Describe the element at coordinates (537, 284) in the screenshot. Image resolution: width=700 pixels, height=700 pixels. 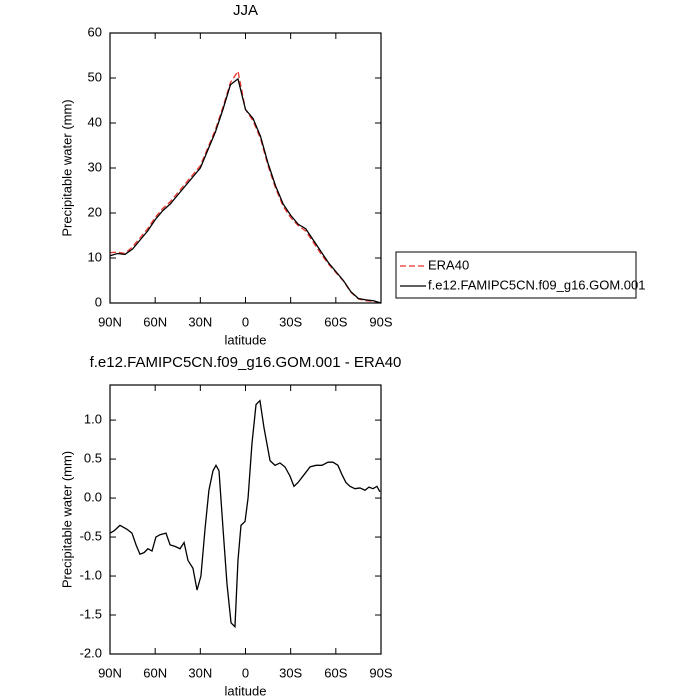
I see `legend-label: f.e12.FAMIPC5CN.f09_g16.GOM.001` at that location.